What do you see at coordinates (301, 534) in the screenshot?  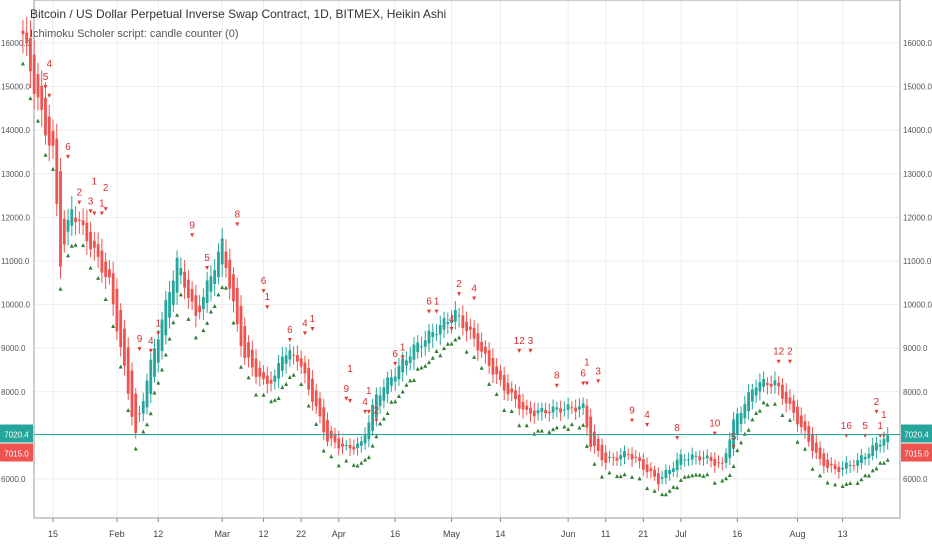 I see `x-tick-label: 22` at bounding box center [301, 534].